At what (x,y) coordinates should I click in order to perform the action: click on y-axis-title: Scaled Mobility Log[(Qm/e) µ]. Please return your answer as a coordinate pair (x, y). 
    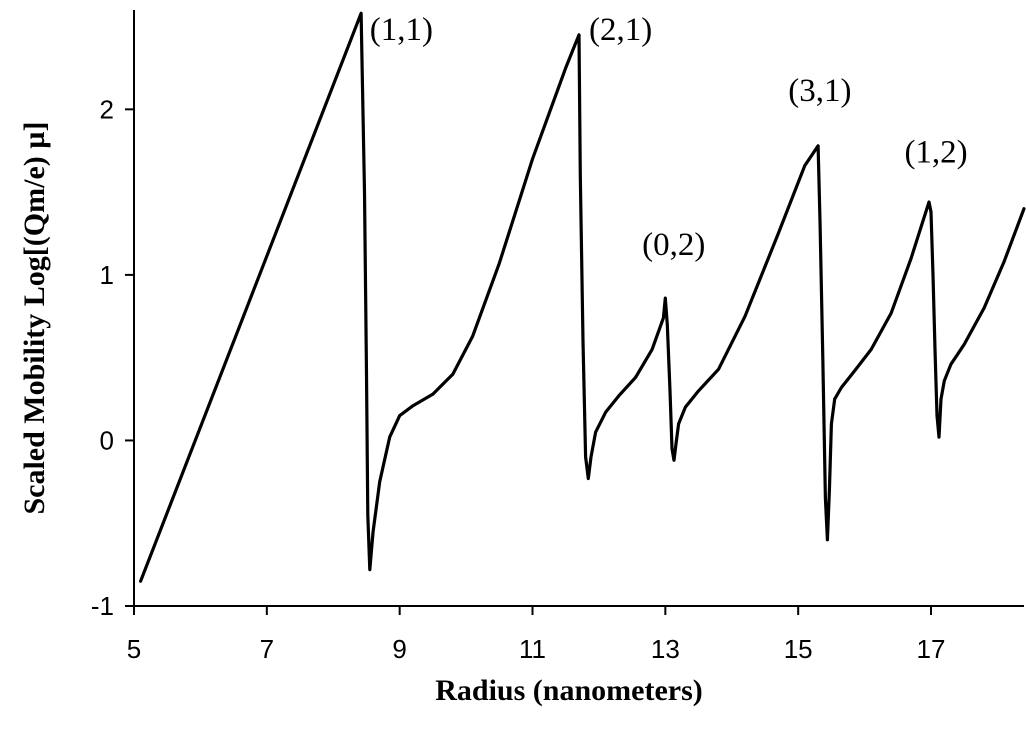
    Looking at the image, I should click on (34, 317).